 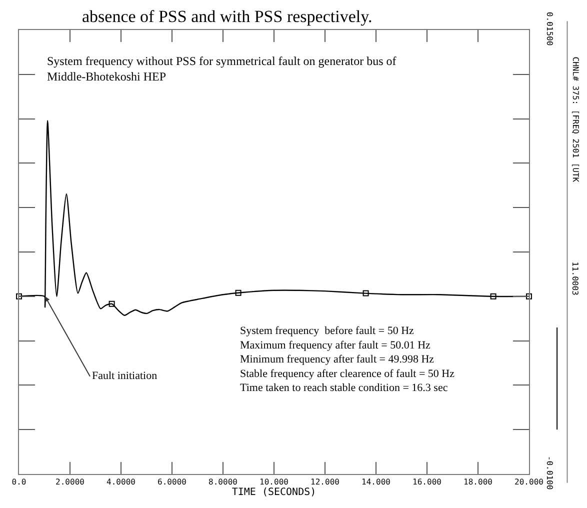 I want to click on y-tick-label: -0.0100, so click(x=549, y=473).